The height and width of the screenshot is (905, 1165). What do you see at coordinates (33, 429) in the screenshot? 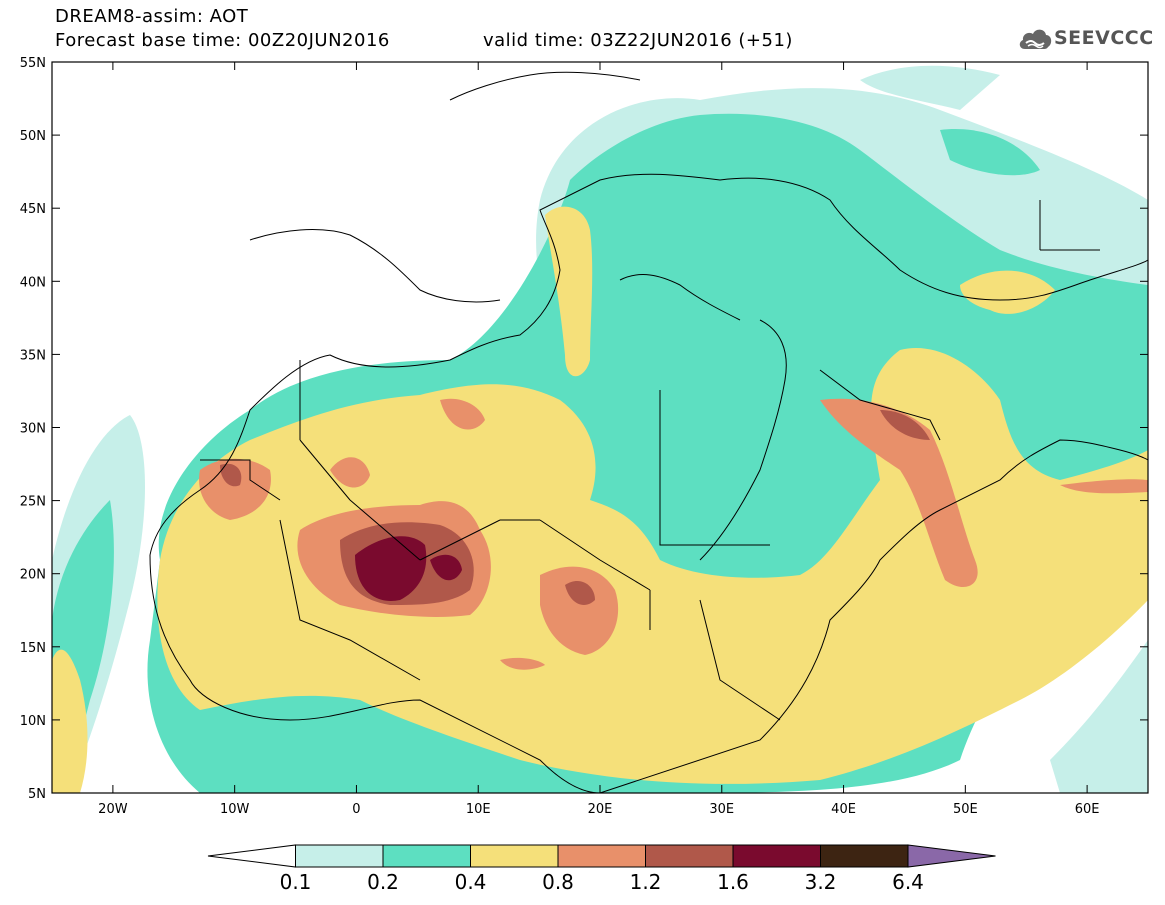
I see `lat-tick-label: 30N` at bounding box center [33, 429].